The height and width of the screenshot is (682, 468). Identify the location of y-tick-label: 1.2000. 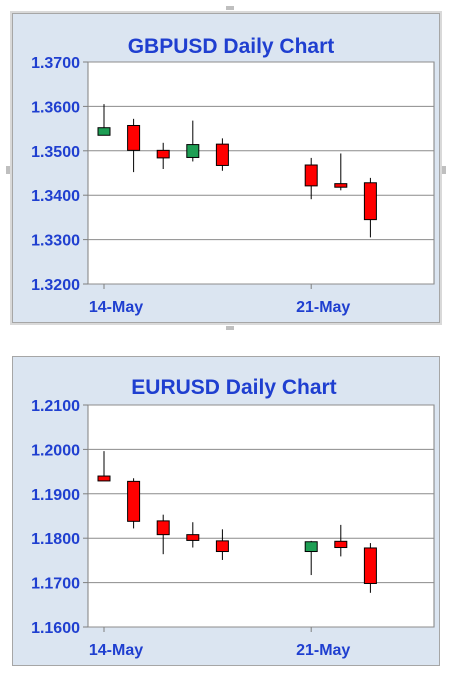
(55, 450).